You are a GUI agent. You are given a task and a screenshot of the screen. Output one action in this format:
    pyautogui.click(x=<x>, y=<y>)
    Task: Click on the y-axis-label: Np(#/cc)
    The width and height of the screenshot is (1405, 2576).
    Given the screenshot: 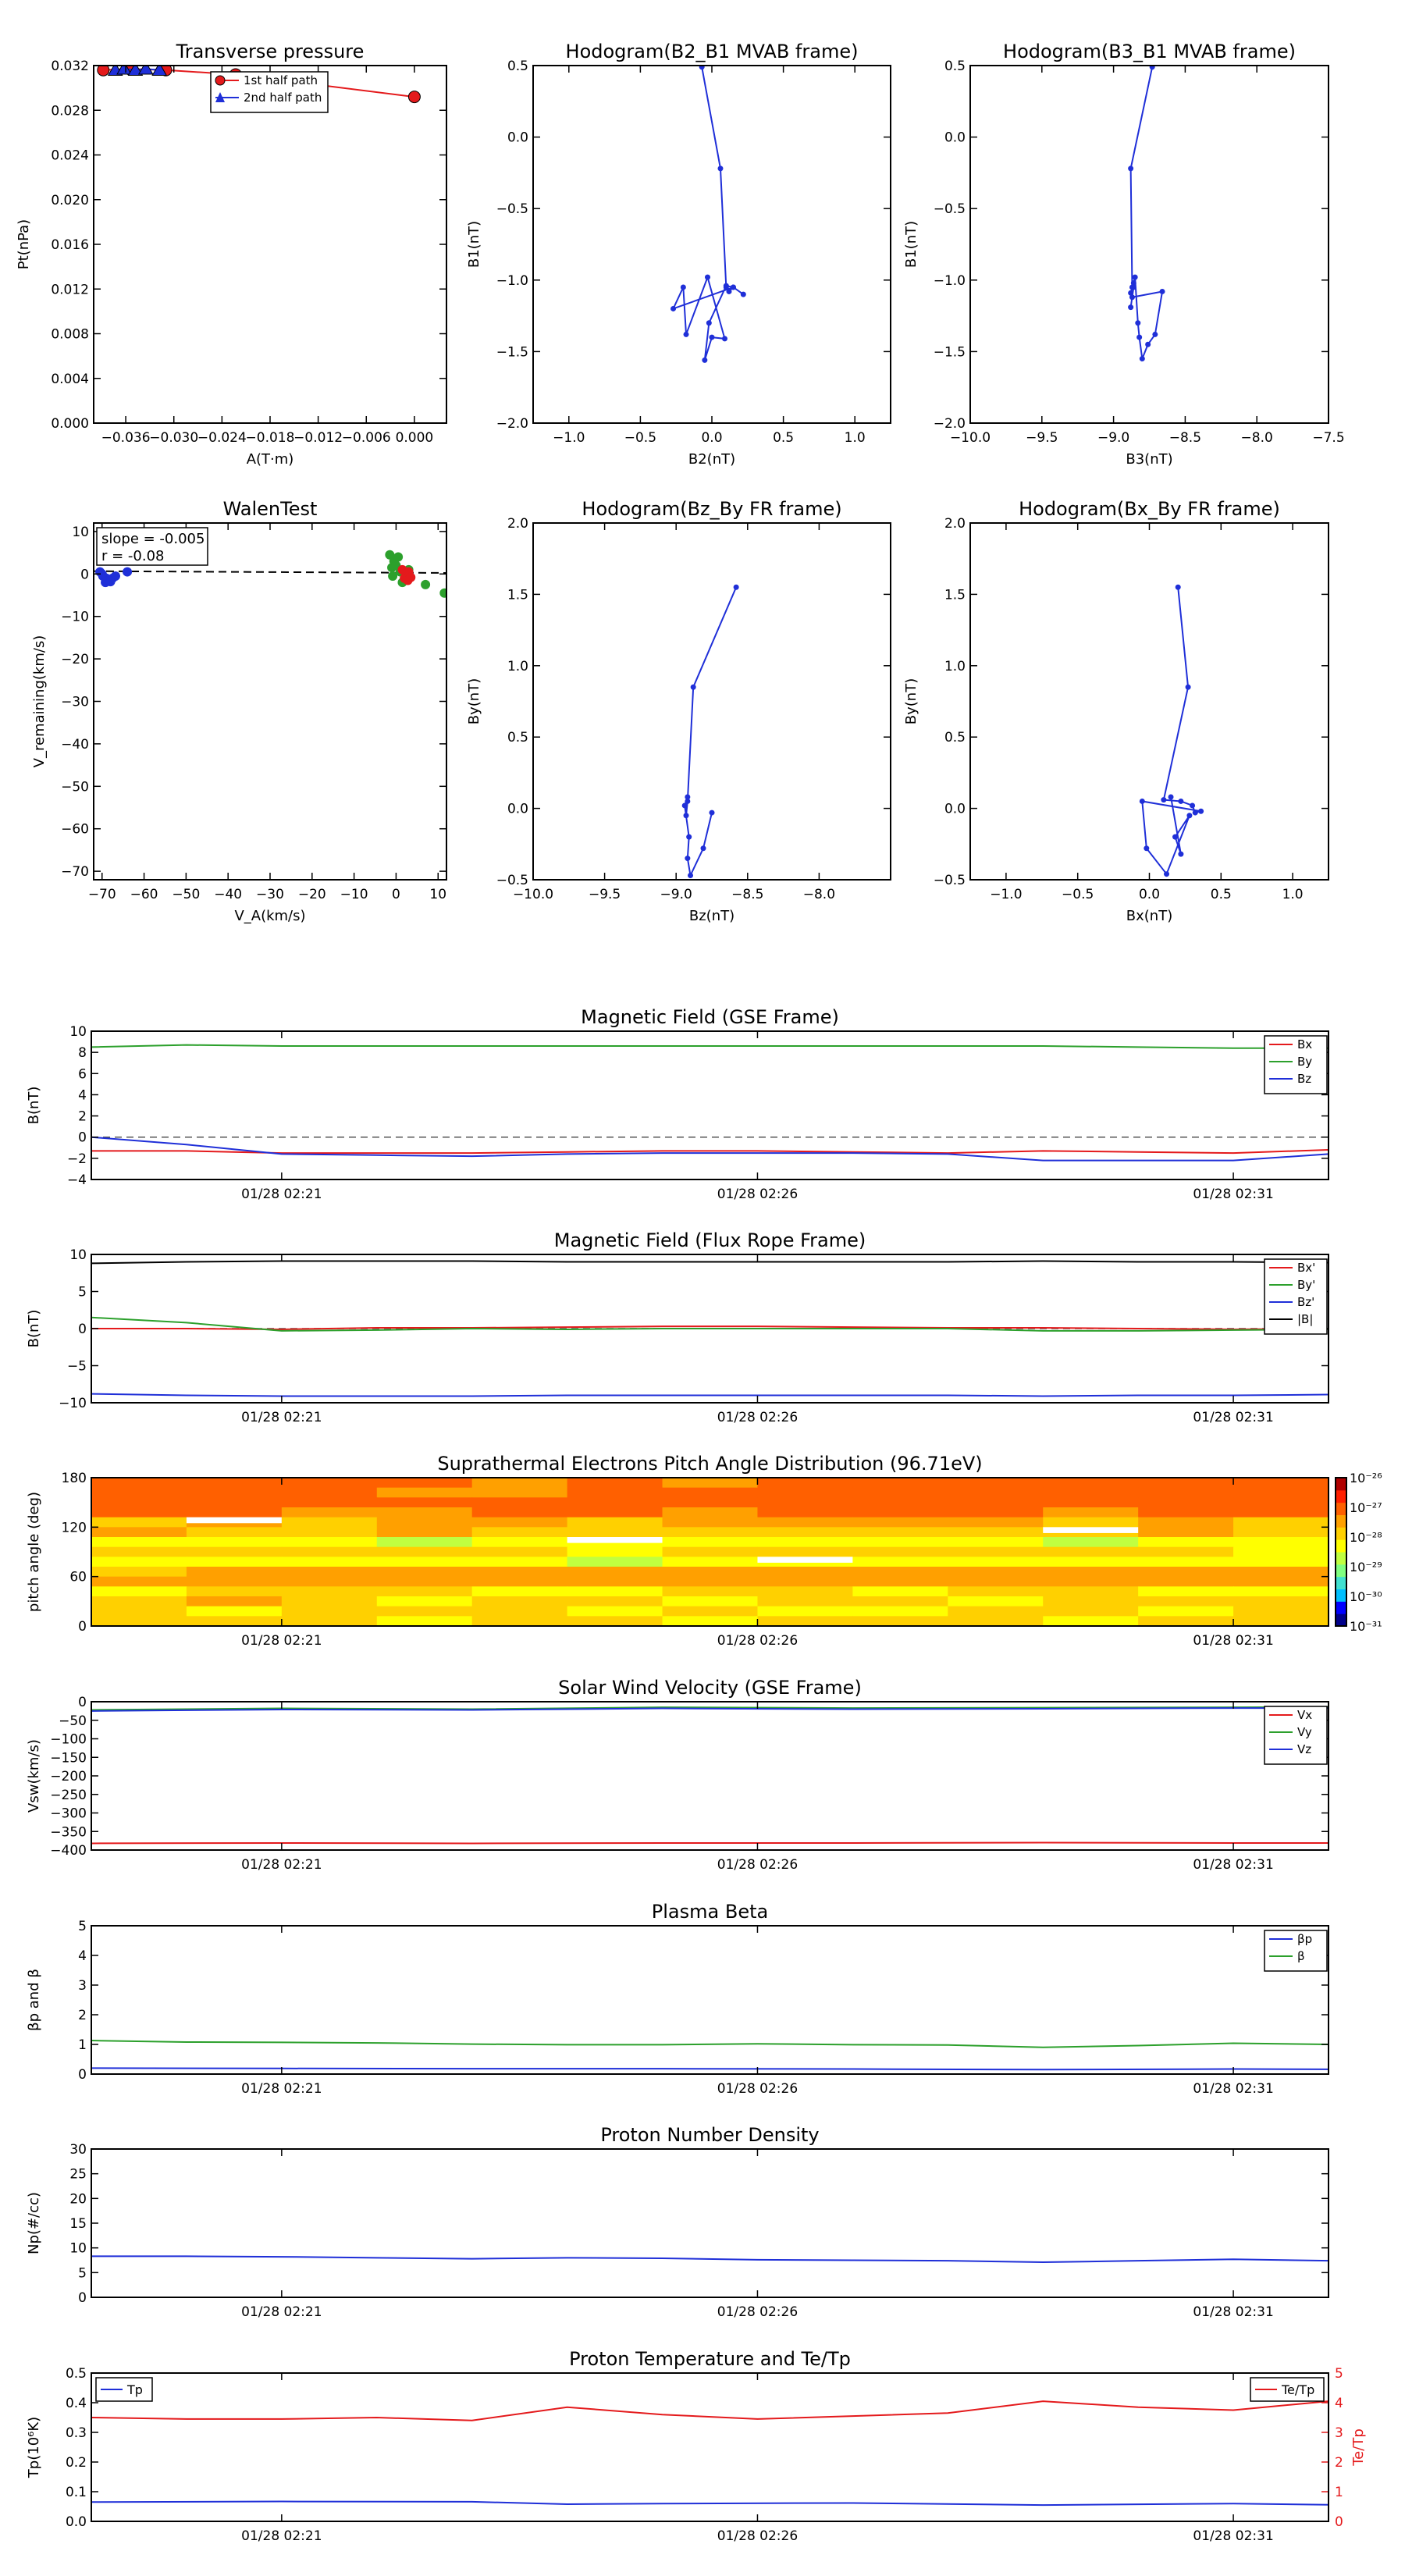 What is the action you would take?
    pyautogui.click(x=34, y=2223)
    